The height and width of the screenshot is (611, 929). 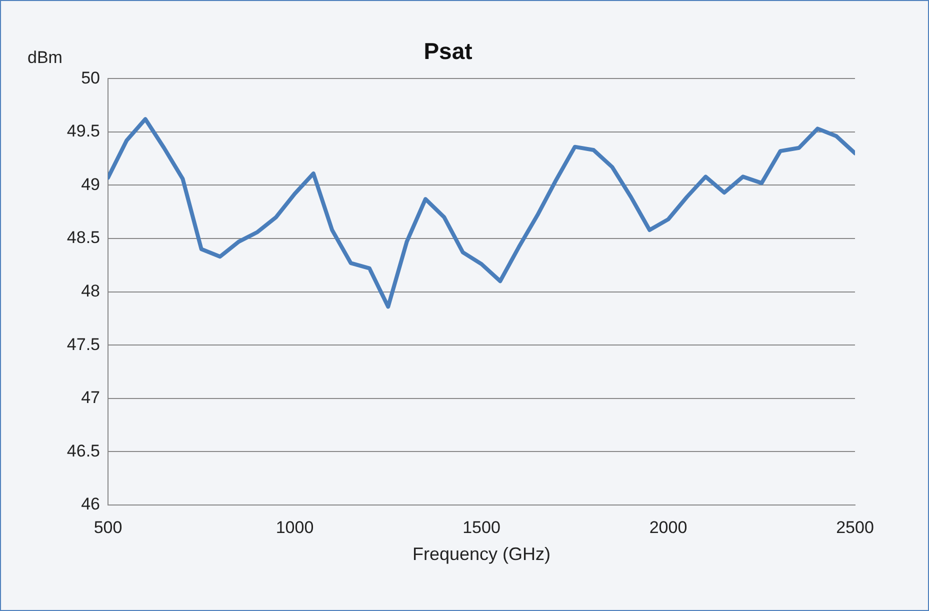 What do you see at coordinates (83, 450) in the screenshot?
I see `y-tick-label: 46.5` at bounding box center [83, 450].